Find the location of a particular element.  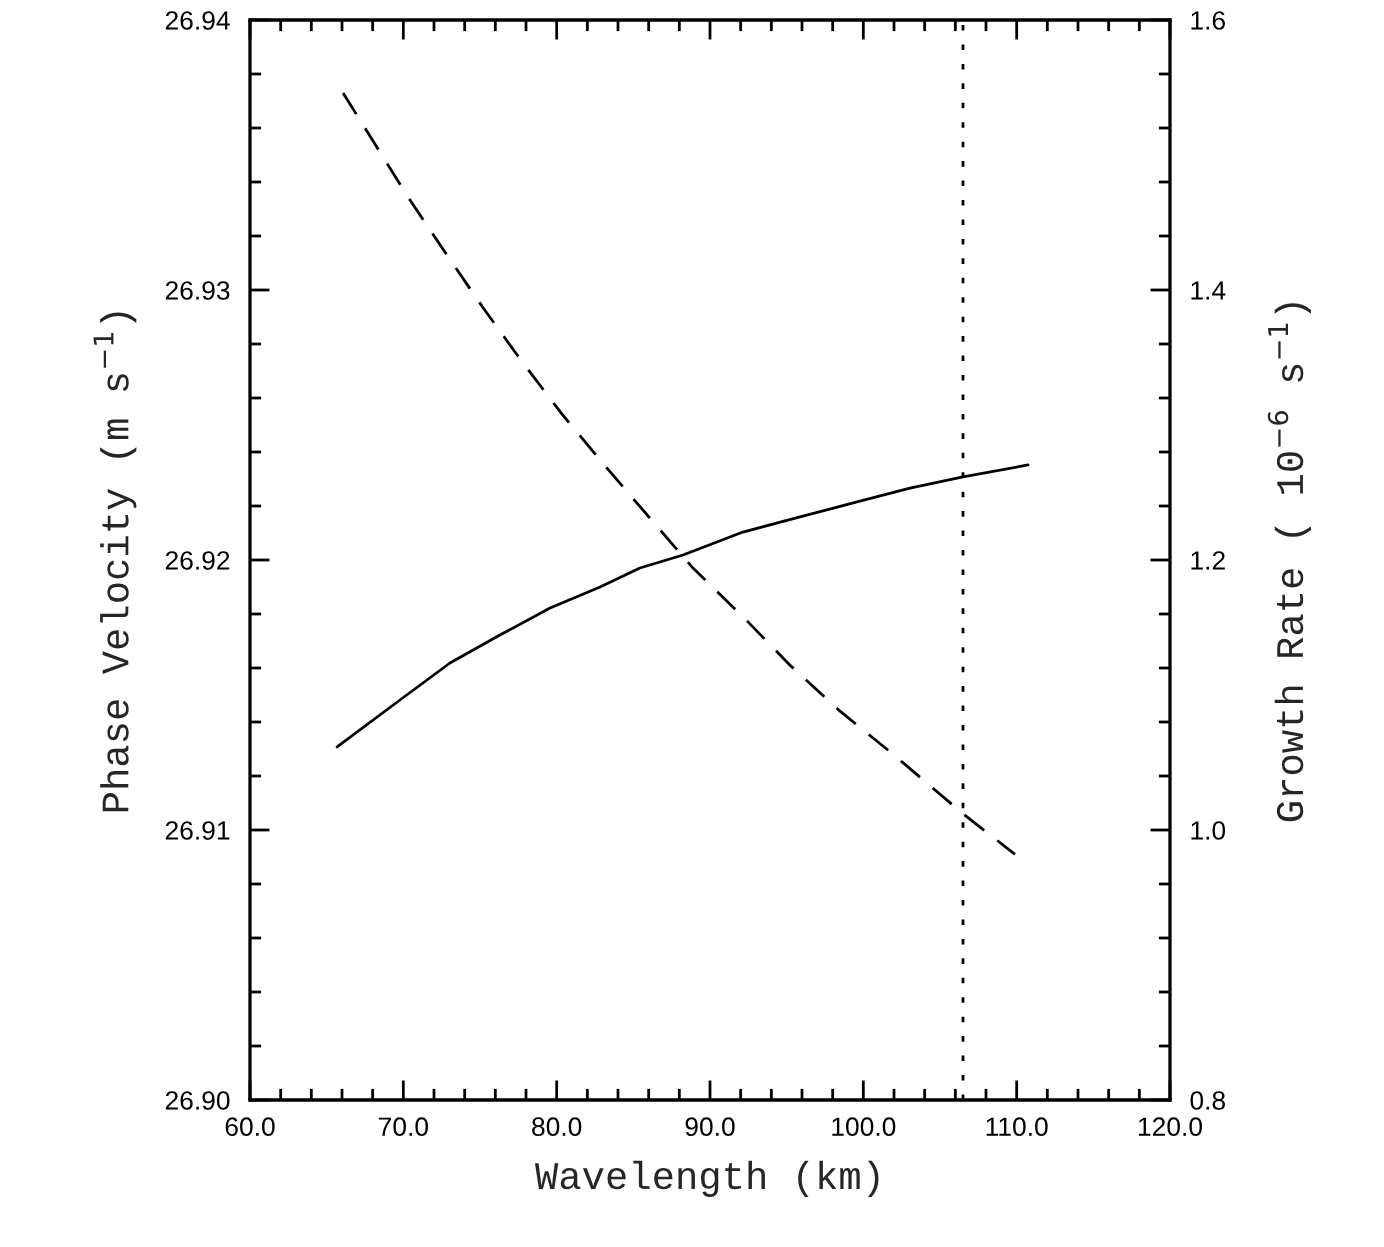

x-tick-label: 80.0 is located at coordinates (557, 1127).